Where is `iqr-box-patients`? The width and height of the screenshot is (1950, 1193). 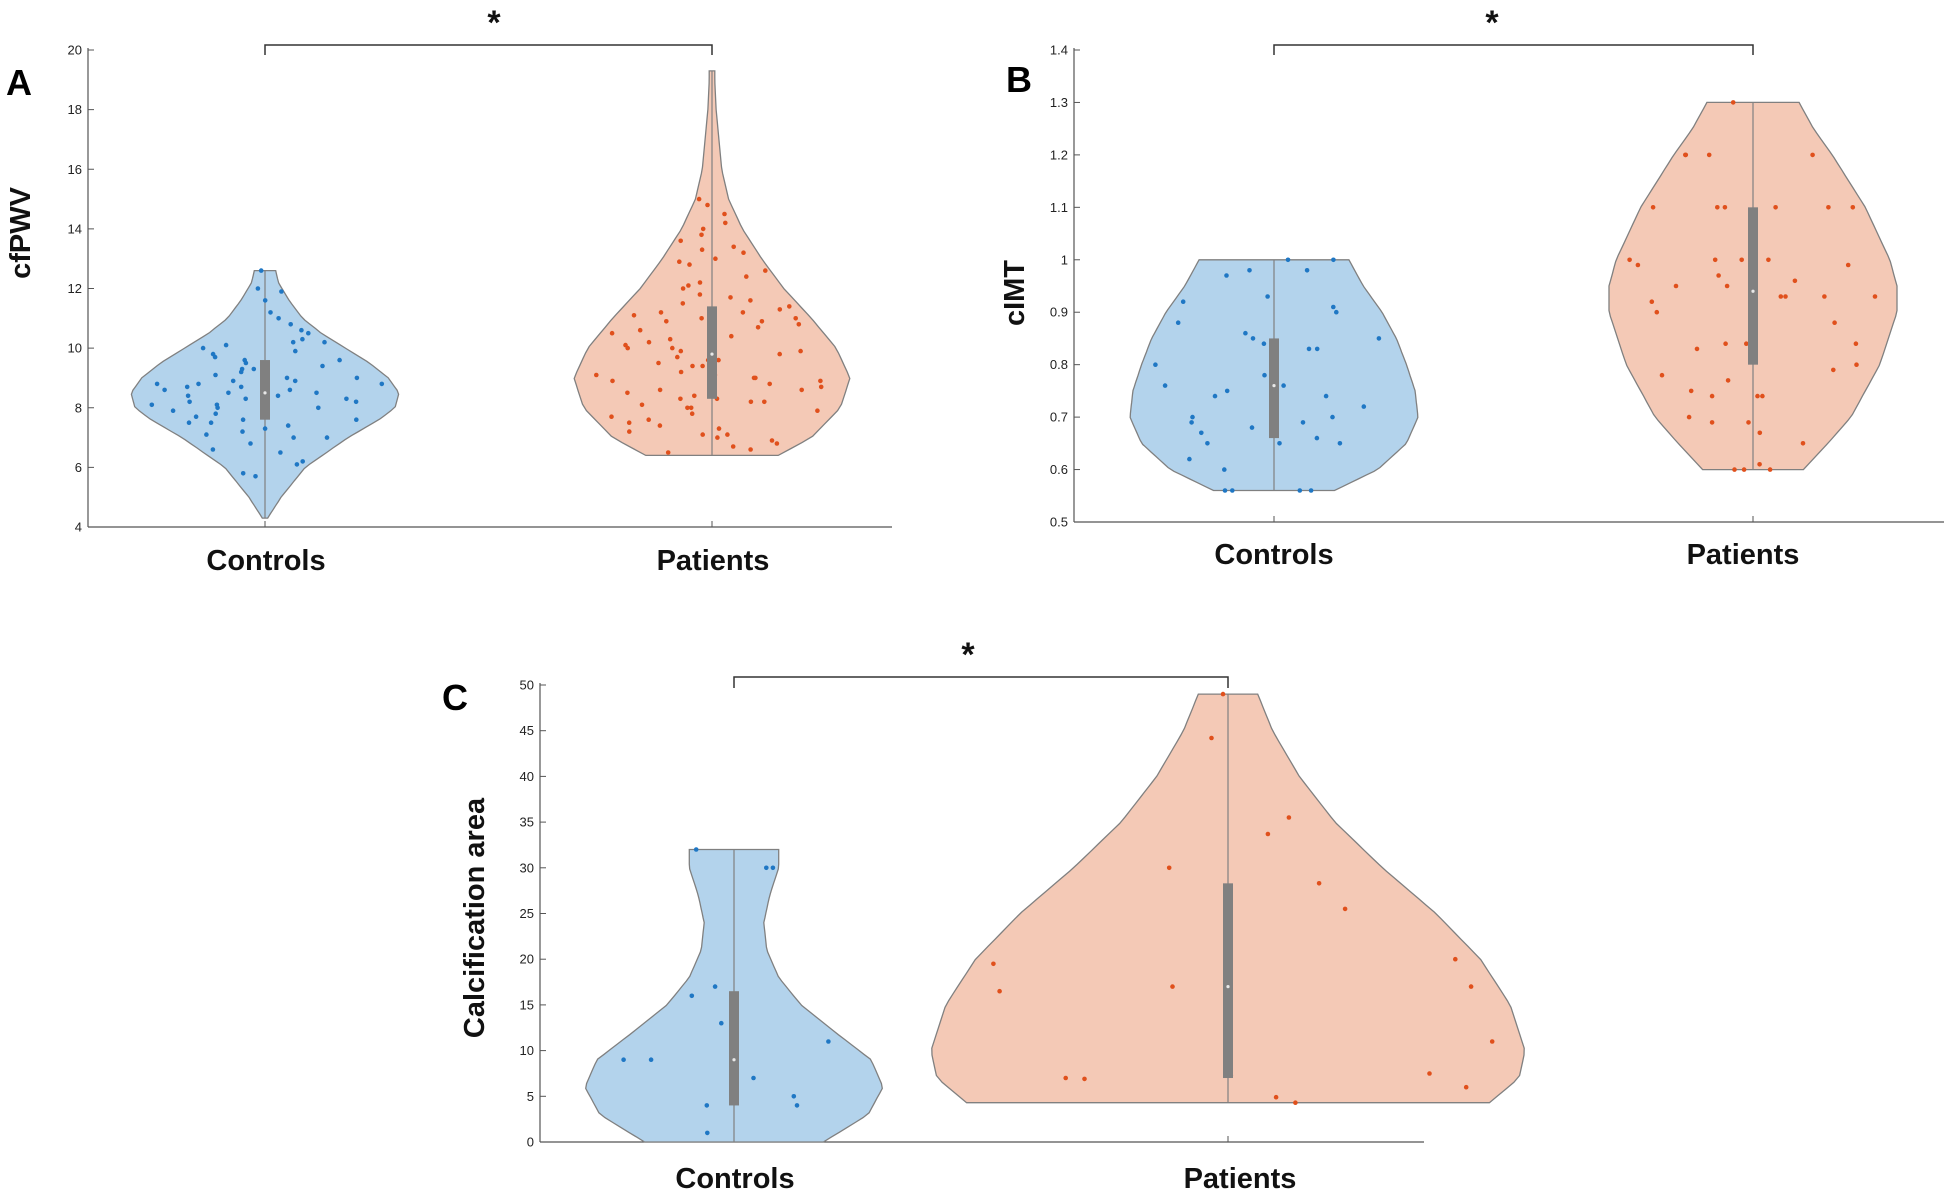 iqr-box-patients is located at coordinates (1228, 981).